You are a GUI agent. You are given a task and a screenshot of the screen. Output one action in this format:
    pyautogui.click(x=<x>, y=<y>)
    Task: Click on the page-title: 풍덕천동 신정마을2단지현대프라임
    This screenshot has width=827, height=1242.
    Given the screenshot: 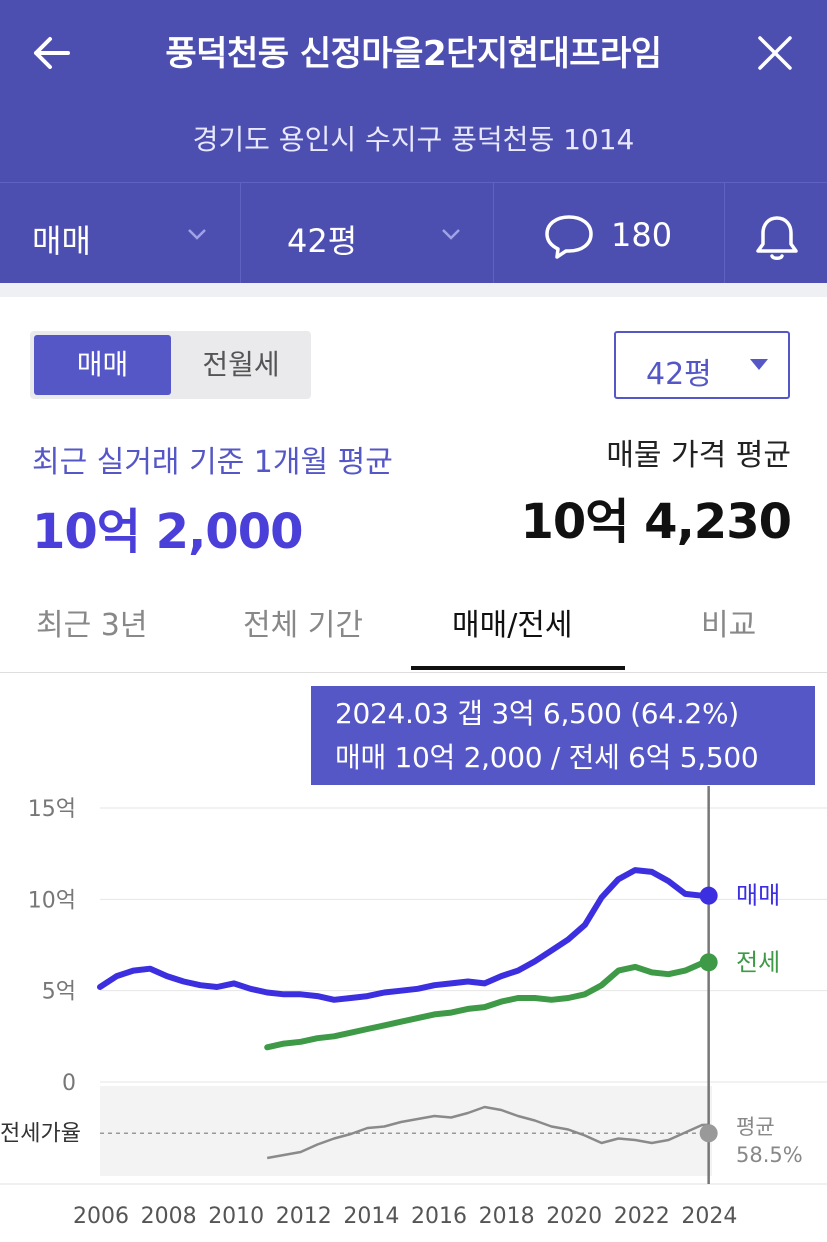 What is the action you would take?
    pyautogui.click(x=413, y=54)
    